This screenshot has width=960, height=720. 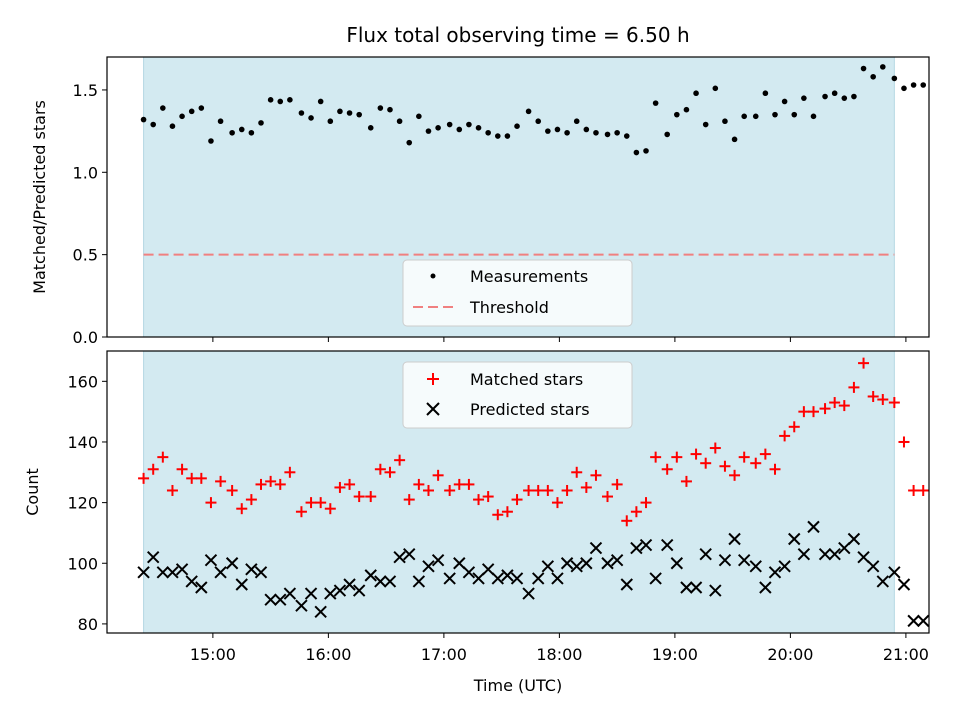 What do you see at coordinates (85, 172) in the screenshot?
I see `top-y-tick-label: 1.0` at bounding box center [85, 172].